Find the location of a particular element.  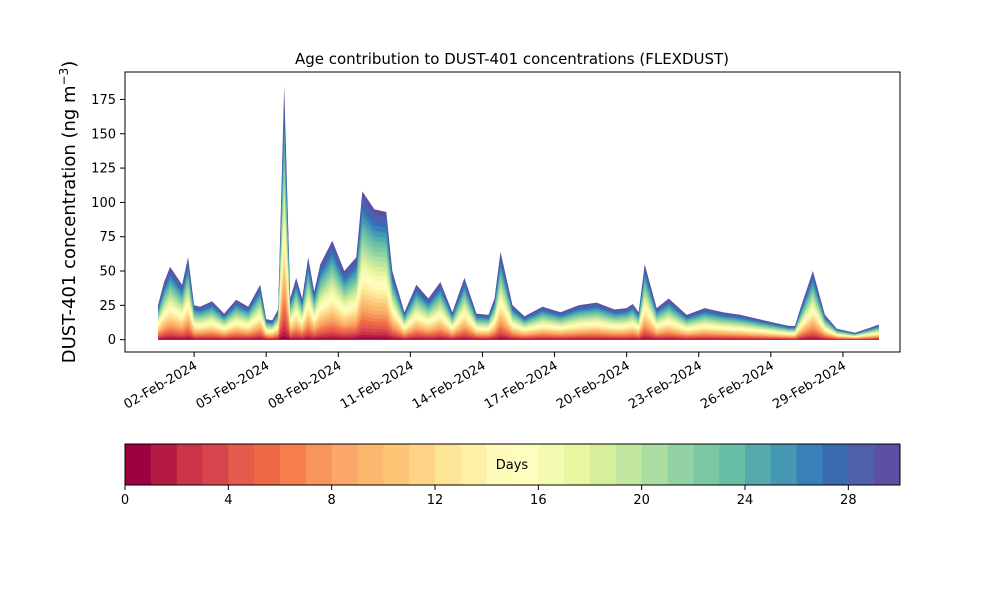

colorbar-tick-label: 16 is located at coordinates (538, 500).